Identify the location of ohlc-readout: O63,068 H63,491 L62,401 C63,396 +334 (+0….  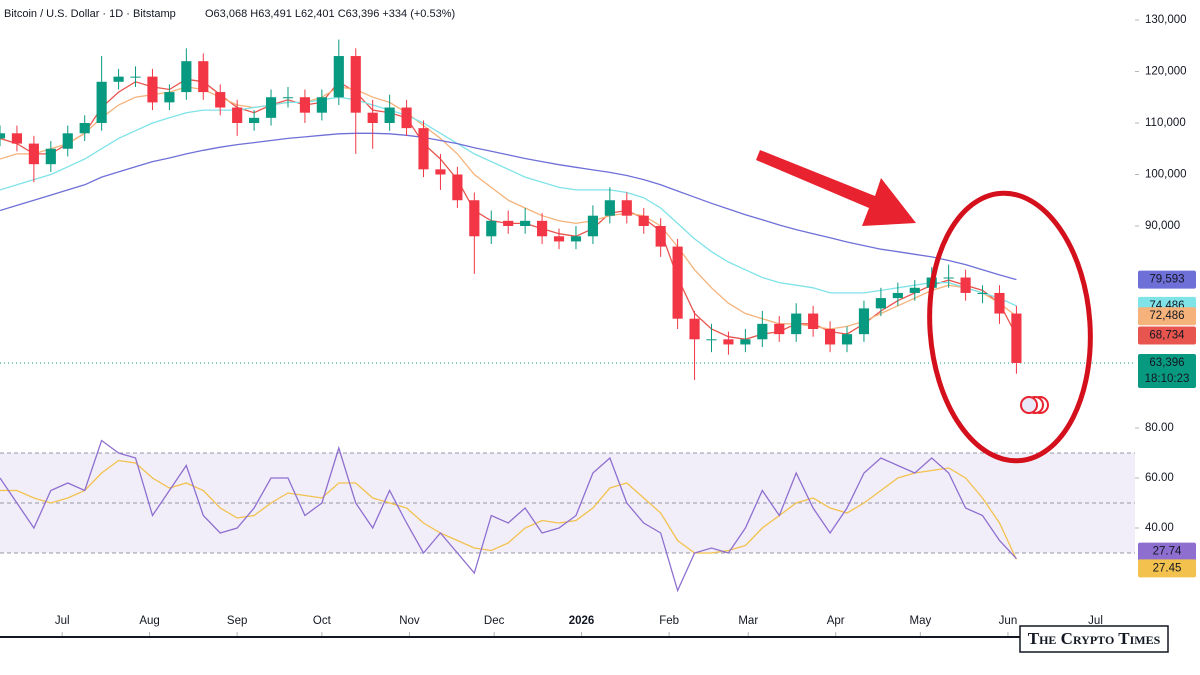
(330, 14).